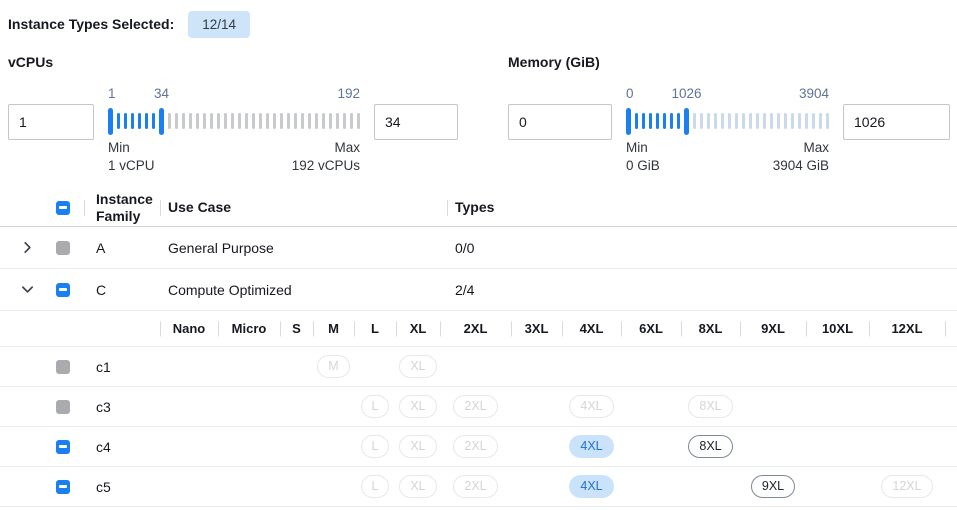  Describe the element at coordinates (375, 407) in the screenshot. I see `size-badge-l: L` at that location.